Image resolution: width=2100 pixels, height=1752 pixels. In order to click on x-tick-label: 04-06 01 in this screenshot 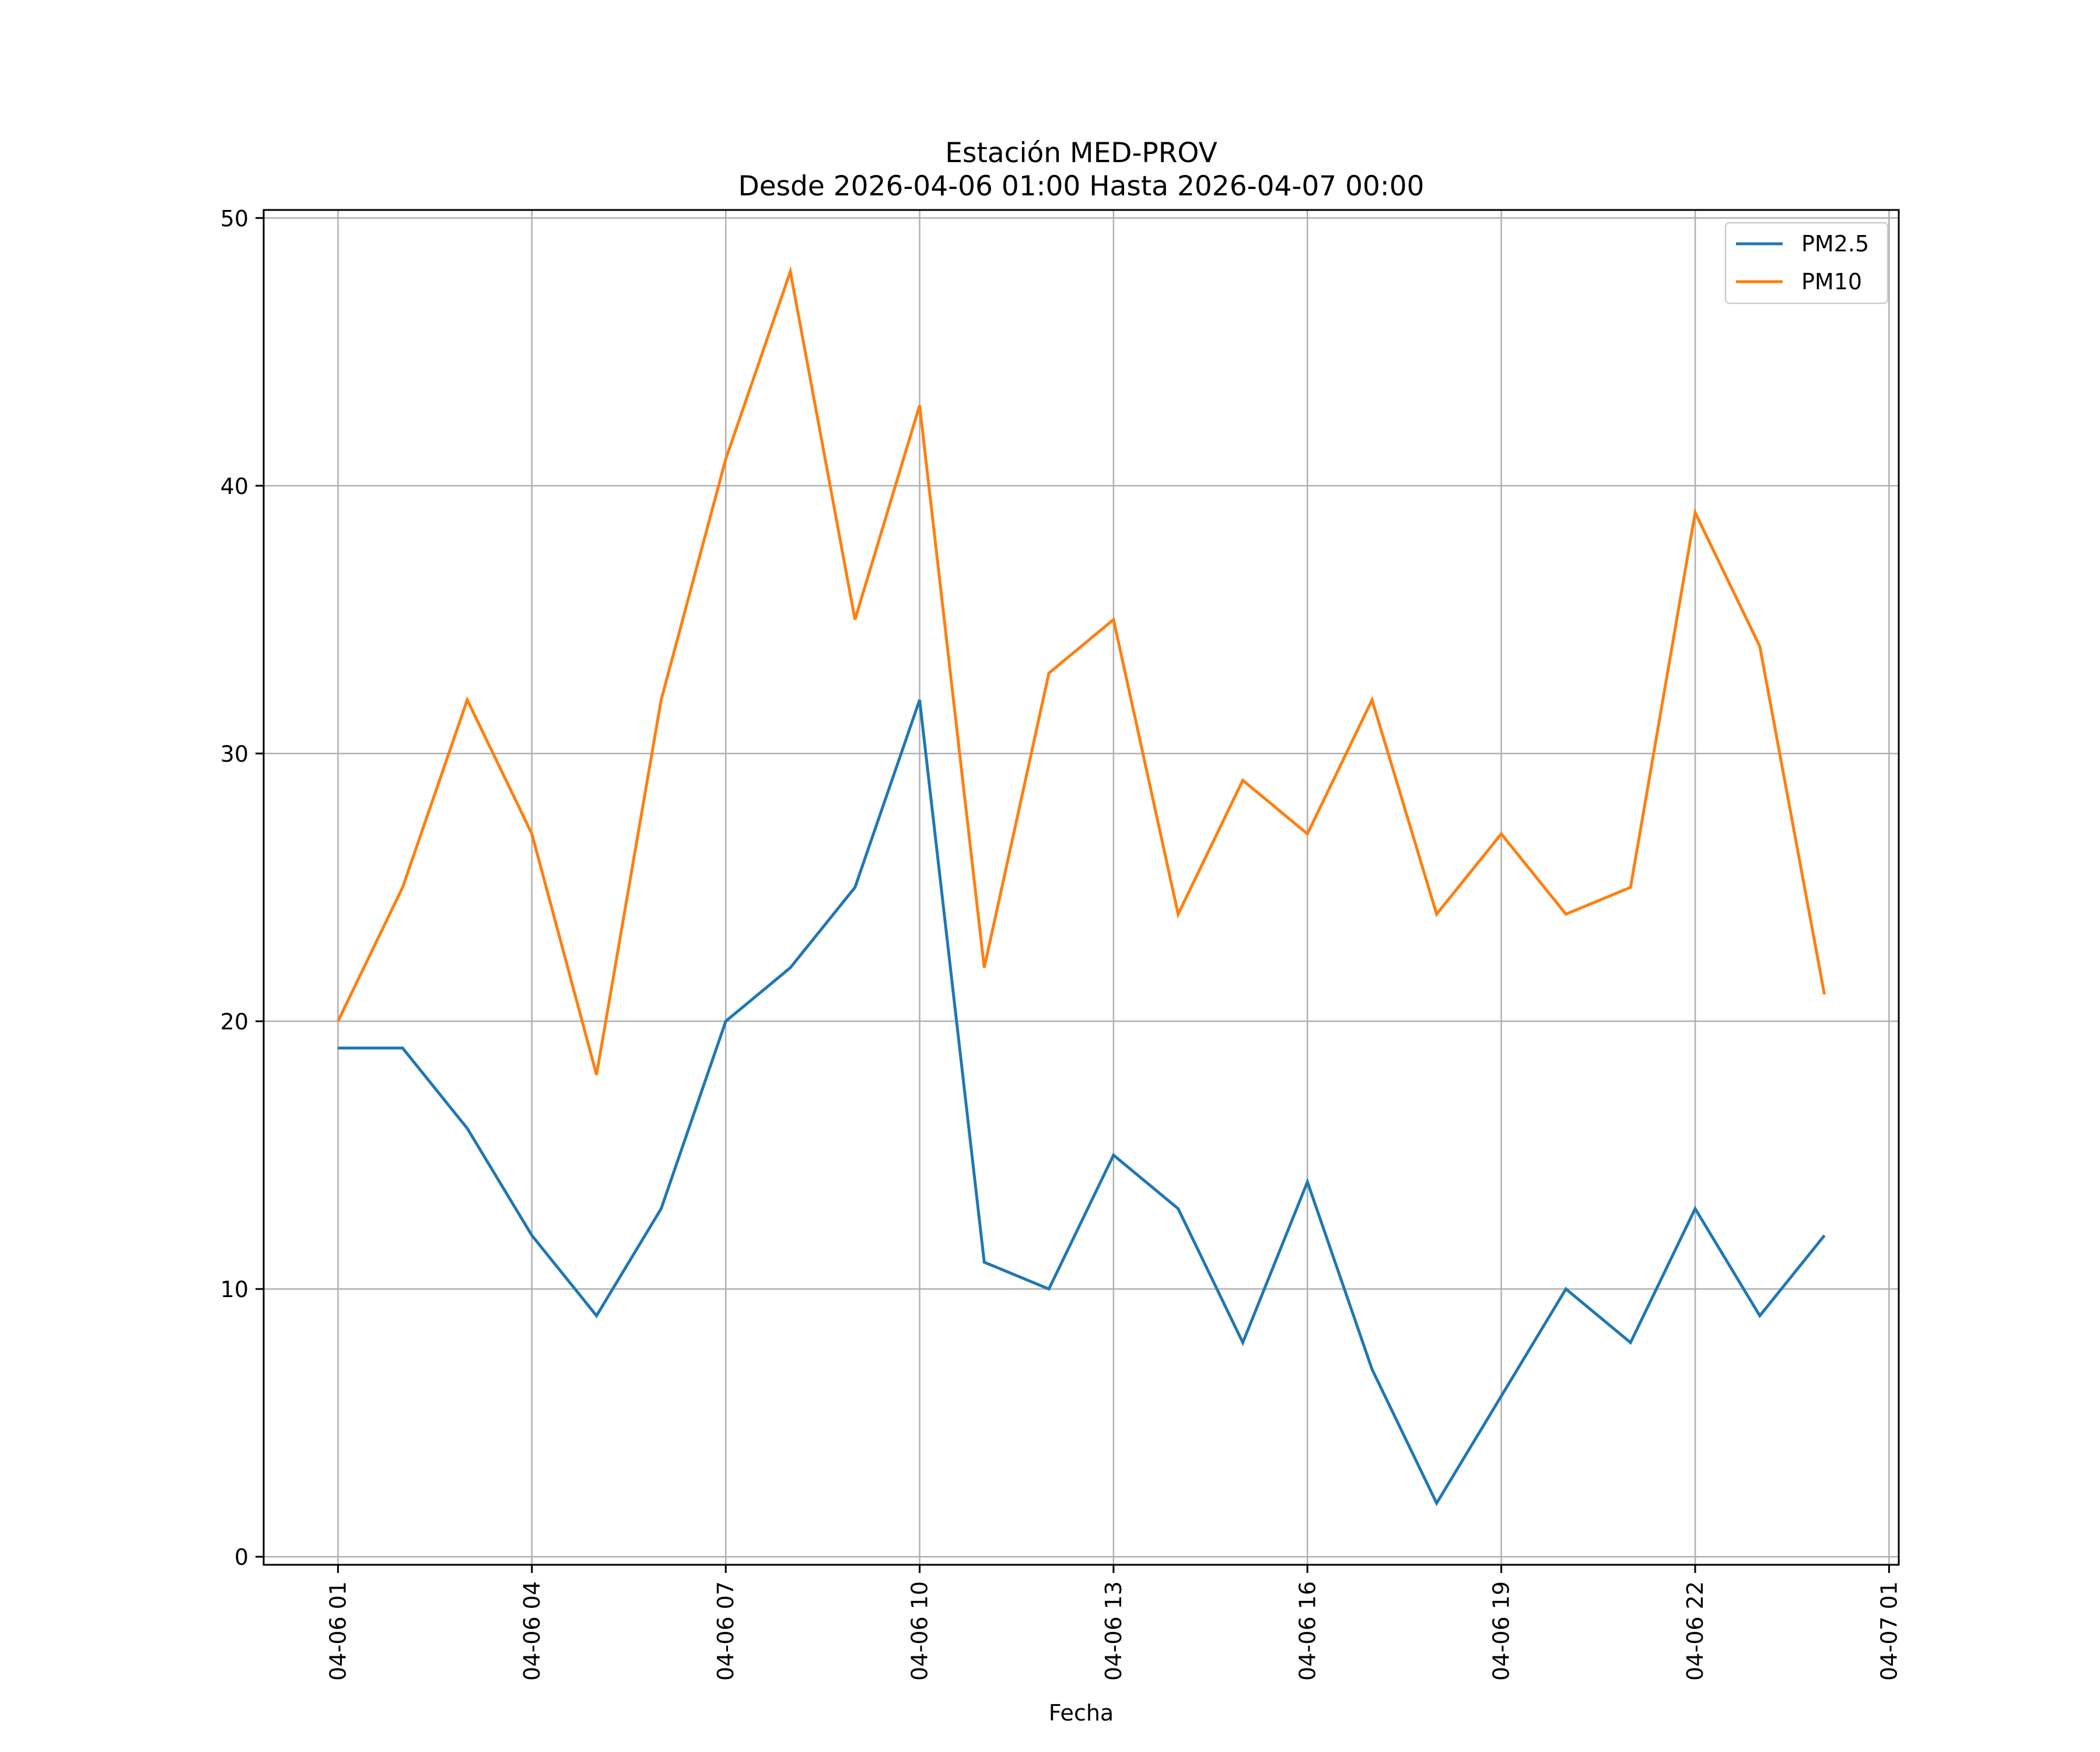, I will do `click(338, 1631)`.